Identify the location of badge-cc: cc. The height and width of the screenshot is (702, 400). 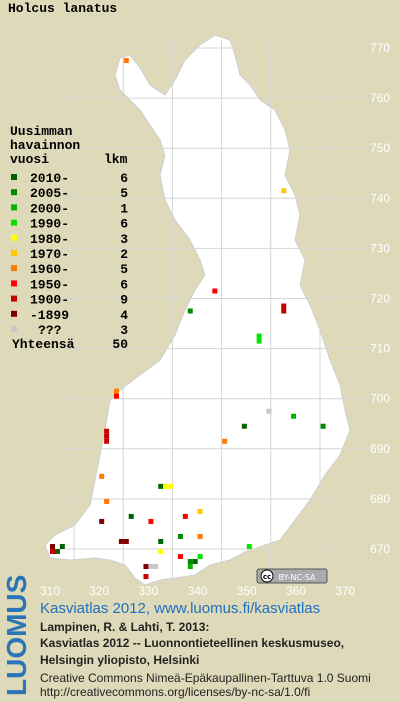
(267, 577).